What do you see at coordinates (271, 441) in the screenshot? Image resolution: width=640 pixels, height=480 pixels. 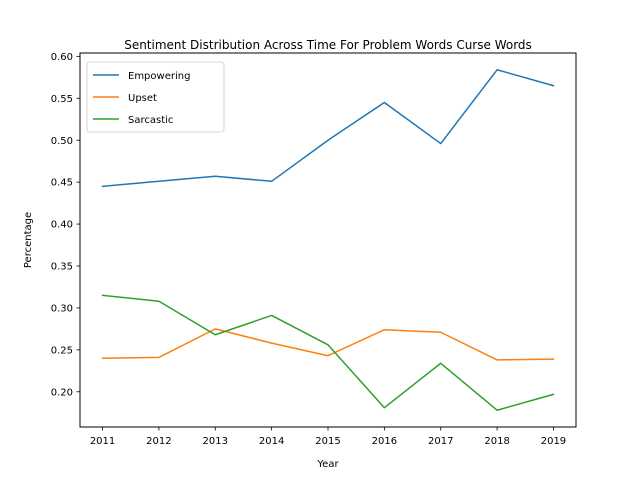 I see `x-tick-label: 2014` at bounding box center [271, 441].